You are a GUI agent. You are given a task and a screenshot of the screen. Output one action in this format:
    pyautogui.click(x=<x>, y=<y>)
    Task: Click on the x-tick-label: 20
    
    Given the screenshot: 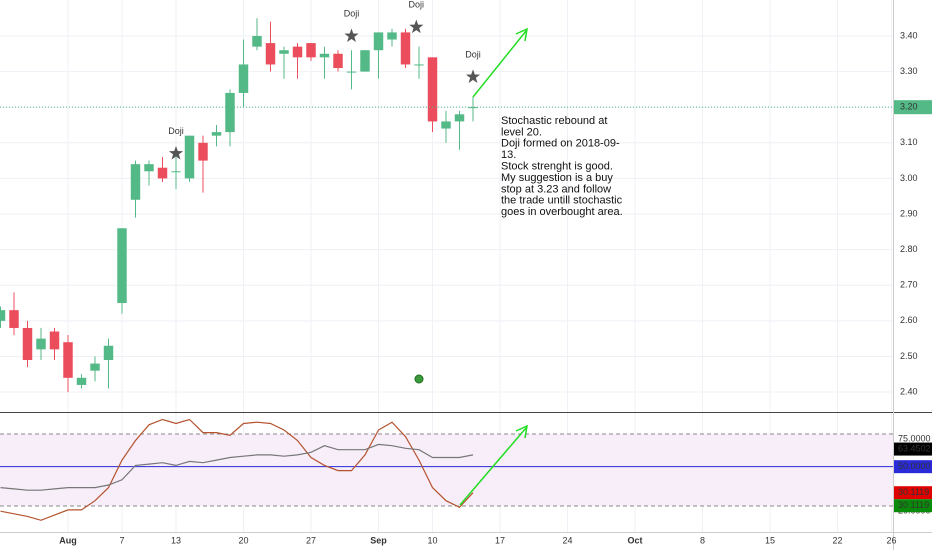 What is the action you would take?
    pyautogui.click(x=243, y=540)
    